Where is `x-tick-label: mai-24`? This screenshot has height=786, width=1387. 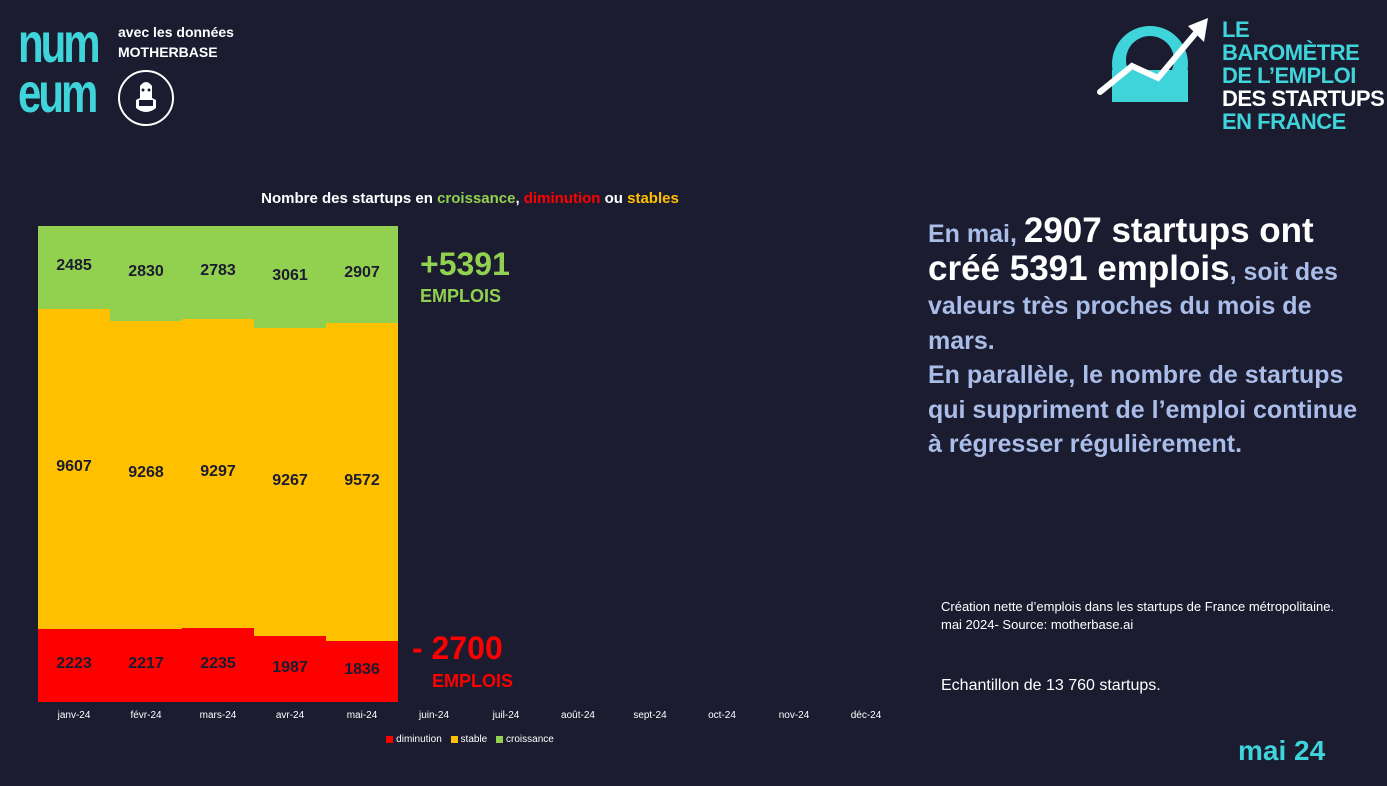 x-tick-label: mai-24 is located at coordinates (362, 715).